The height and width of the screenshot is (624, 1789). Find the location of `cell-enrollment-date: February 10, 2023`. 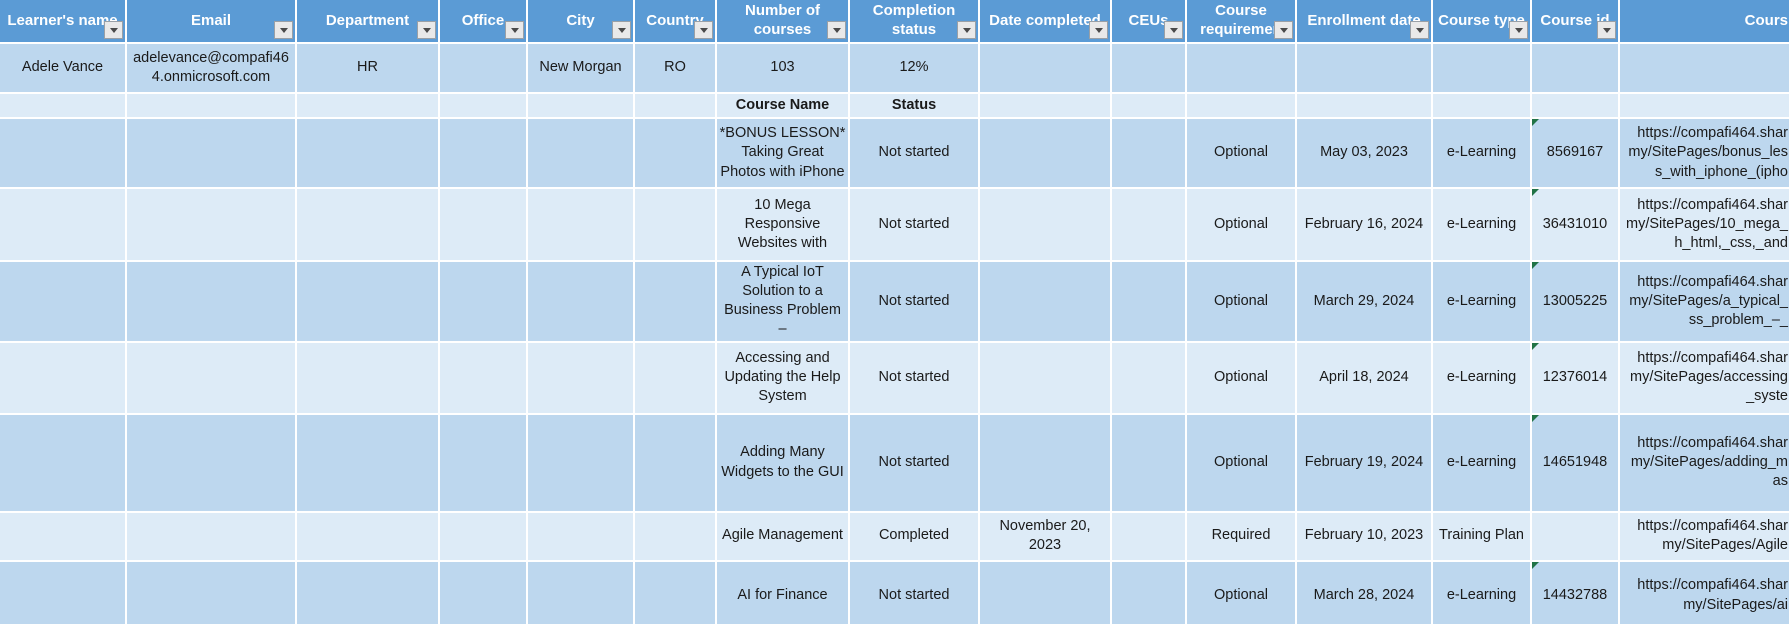

cell-enrollment-date: February 10, 2023 is located at coordinates (1365, 537).